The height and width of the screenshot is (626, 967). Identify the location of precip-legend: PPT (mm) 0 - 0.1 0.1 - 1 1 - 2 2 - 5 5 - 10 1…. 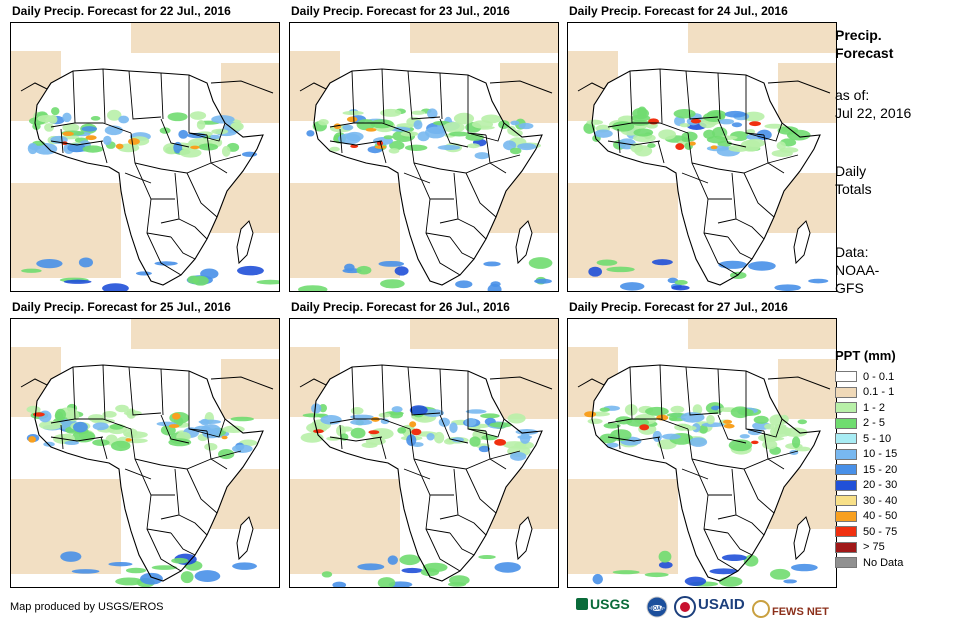
(869, 459).